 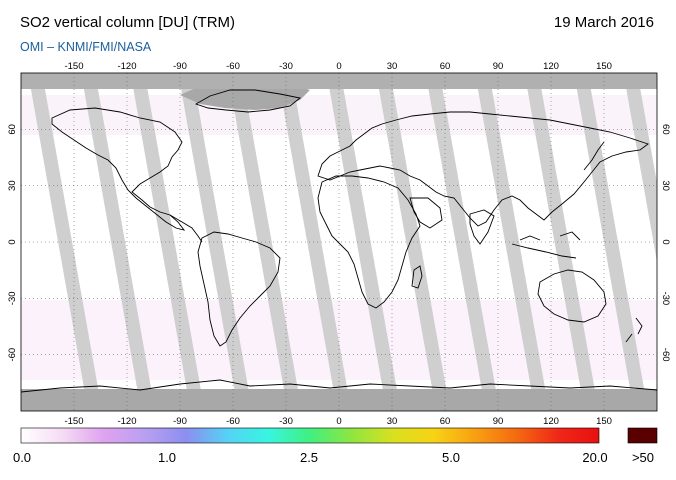 What do you see at coordinates (310, 435) in the screenshot?
I see `colorbar` at bounding box center [310, 435].